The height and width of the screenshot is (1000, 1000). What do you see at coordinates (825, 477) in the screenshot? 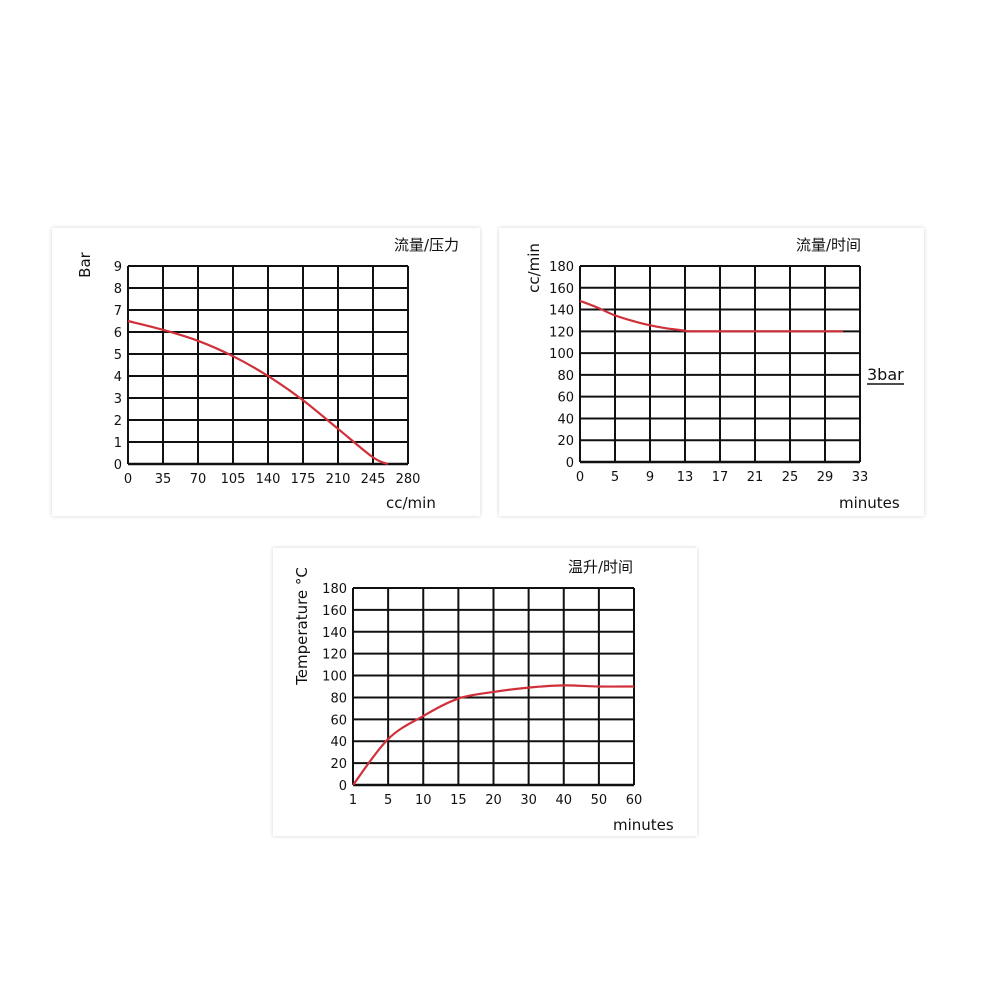
I see `x-tick-label: 29` at bounding box center [825, 477].